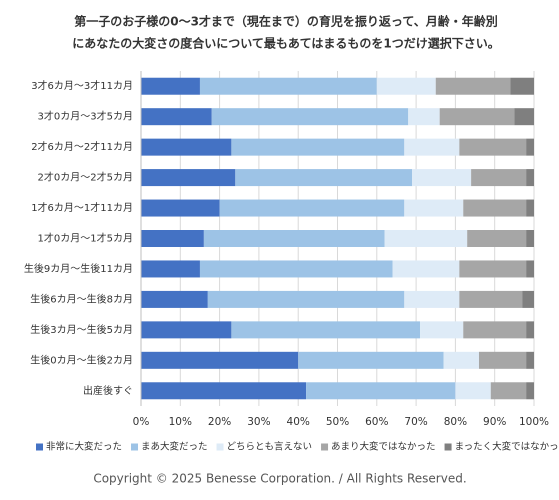 This screenshot has height=500, width=559. Describe the element at coordinates (85, 177) in the screenshot. I see `y-tick-label: 2才0カ月〜2才5カ月` at that location.